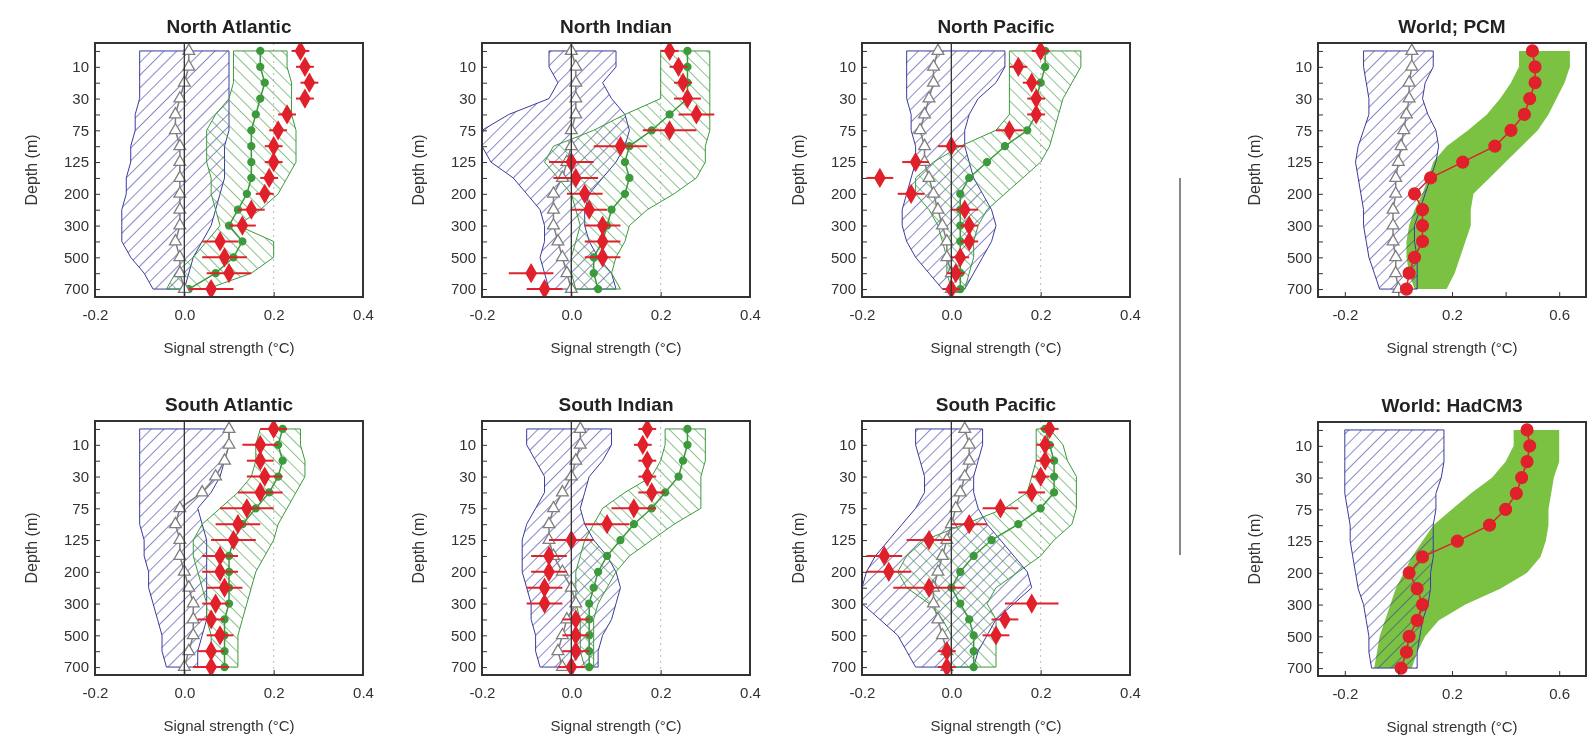  I want to click on chart-title: North Pacific, so click(996, 26).